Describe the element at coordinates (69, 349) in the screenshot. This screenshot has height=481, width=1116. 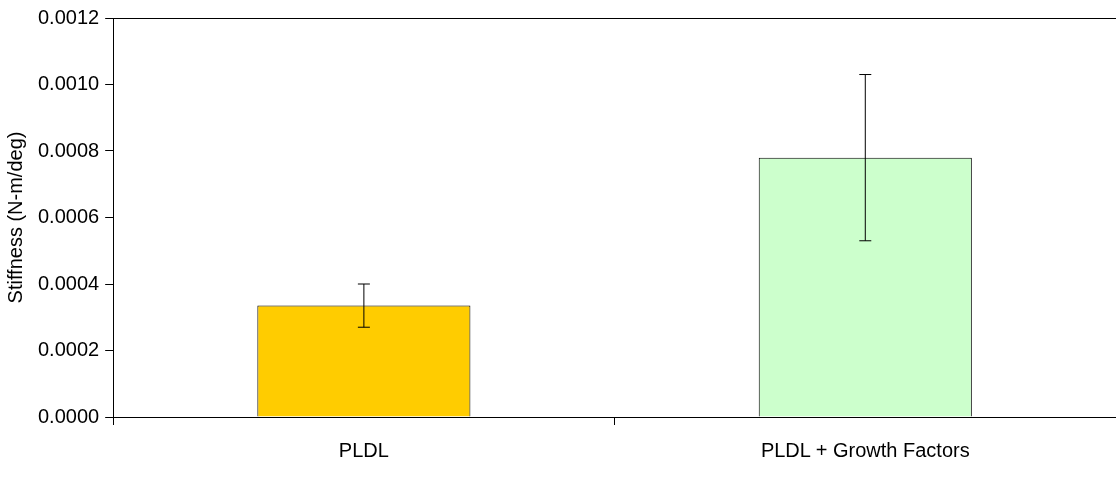
I see `y-tick-label: 0.0002` at that location.